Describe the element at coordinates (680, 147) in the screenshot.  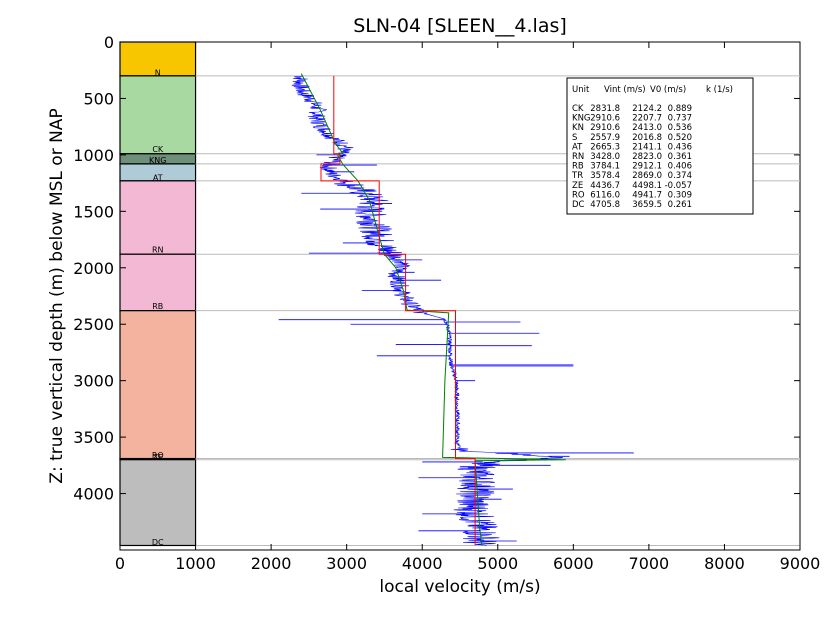
I see `legend-cell: 0.436` at that location.